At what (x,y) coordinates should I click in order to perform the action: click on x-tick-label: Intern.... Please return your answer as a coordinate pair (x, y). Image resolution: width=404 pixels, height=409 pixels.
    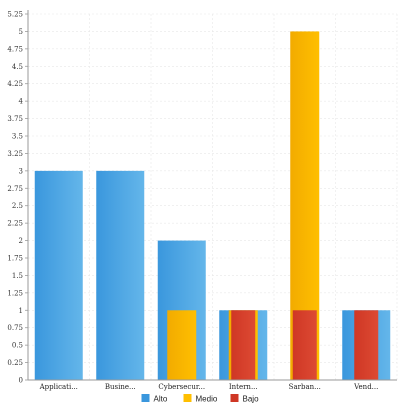
    Looking at the image, I should click on (243, 387).